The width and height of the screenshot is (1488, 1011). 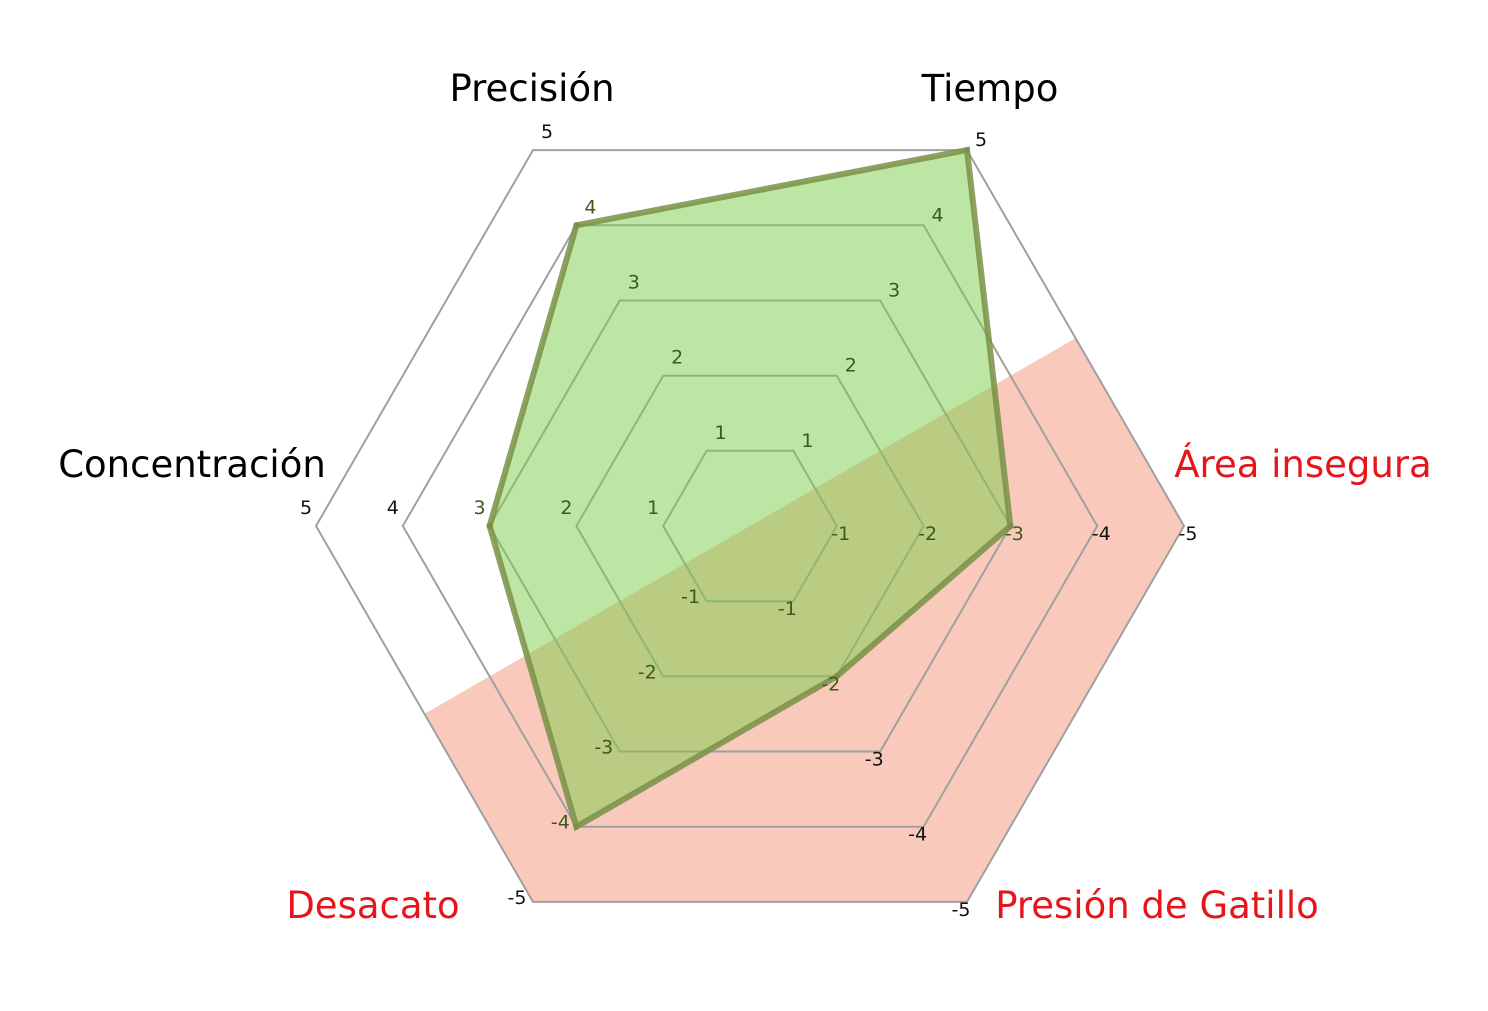 I want to click on tick-label-4-3: -3, so click(x=874, y=760).